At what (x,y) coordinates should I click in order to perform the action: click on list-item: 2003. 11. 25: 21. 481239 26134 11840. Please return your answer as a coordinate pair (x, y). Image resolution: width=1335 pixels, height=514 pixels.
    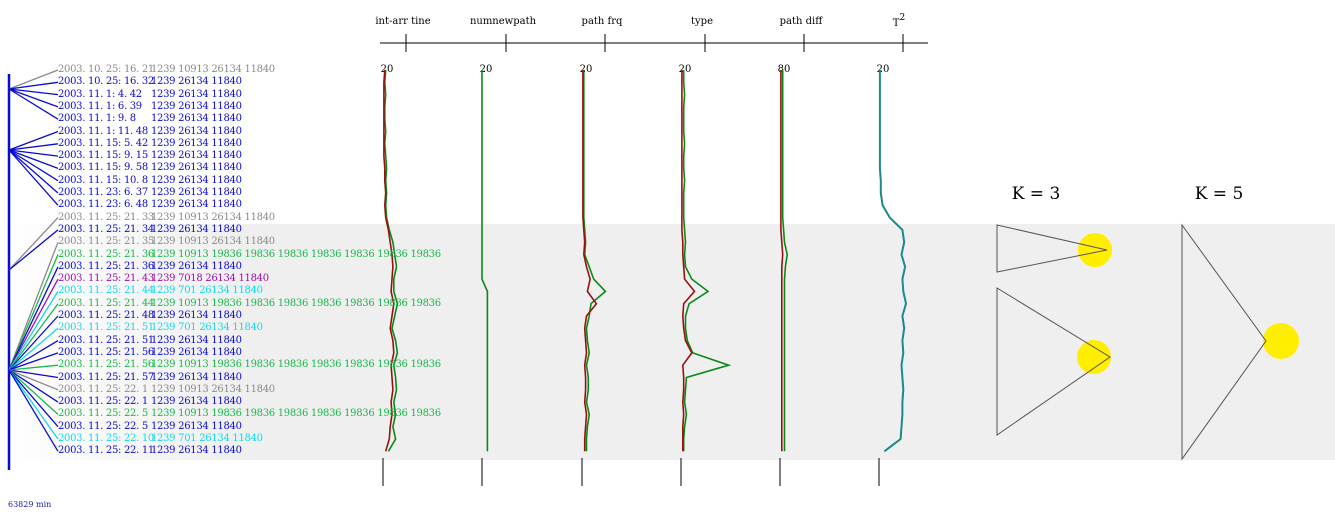
    Looking at the image, I should click on (150, 316).